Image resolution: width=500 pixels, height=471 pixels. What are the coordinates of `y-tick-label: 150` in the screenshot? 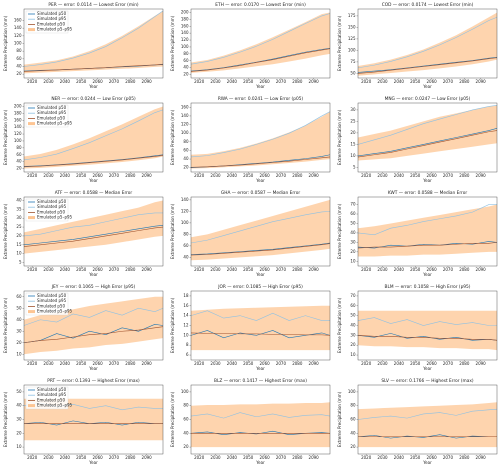 It's located at (352, 26).